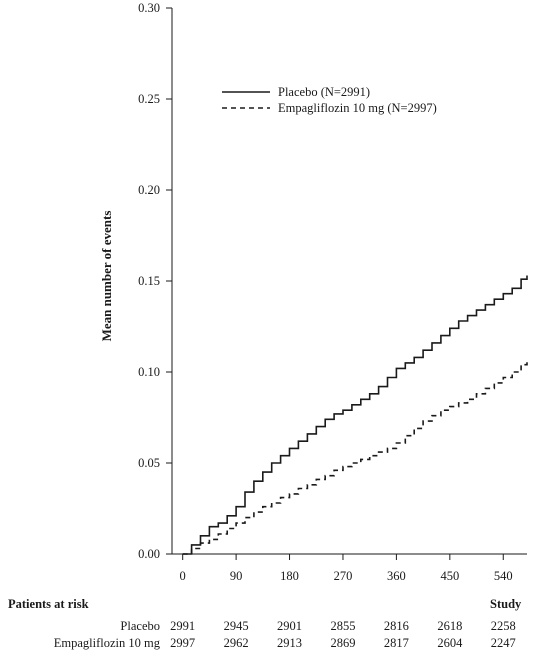 The height and width of the screenshot is (651, 540). I want to click on risk-count: 2962, so click(236, 643).